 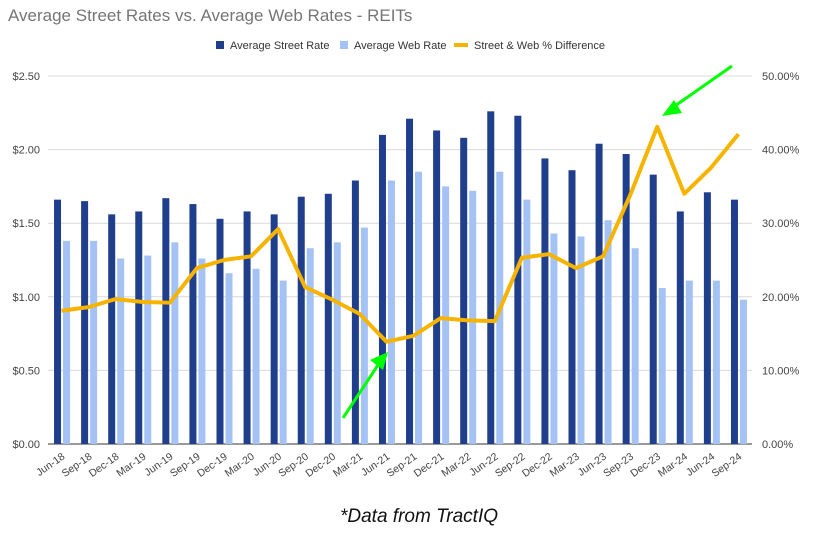 I want to click on y-right-tick-label: 10.00%, so click(x=781, y=371).